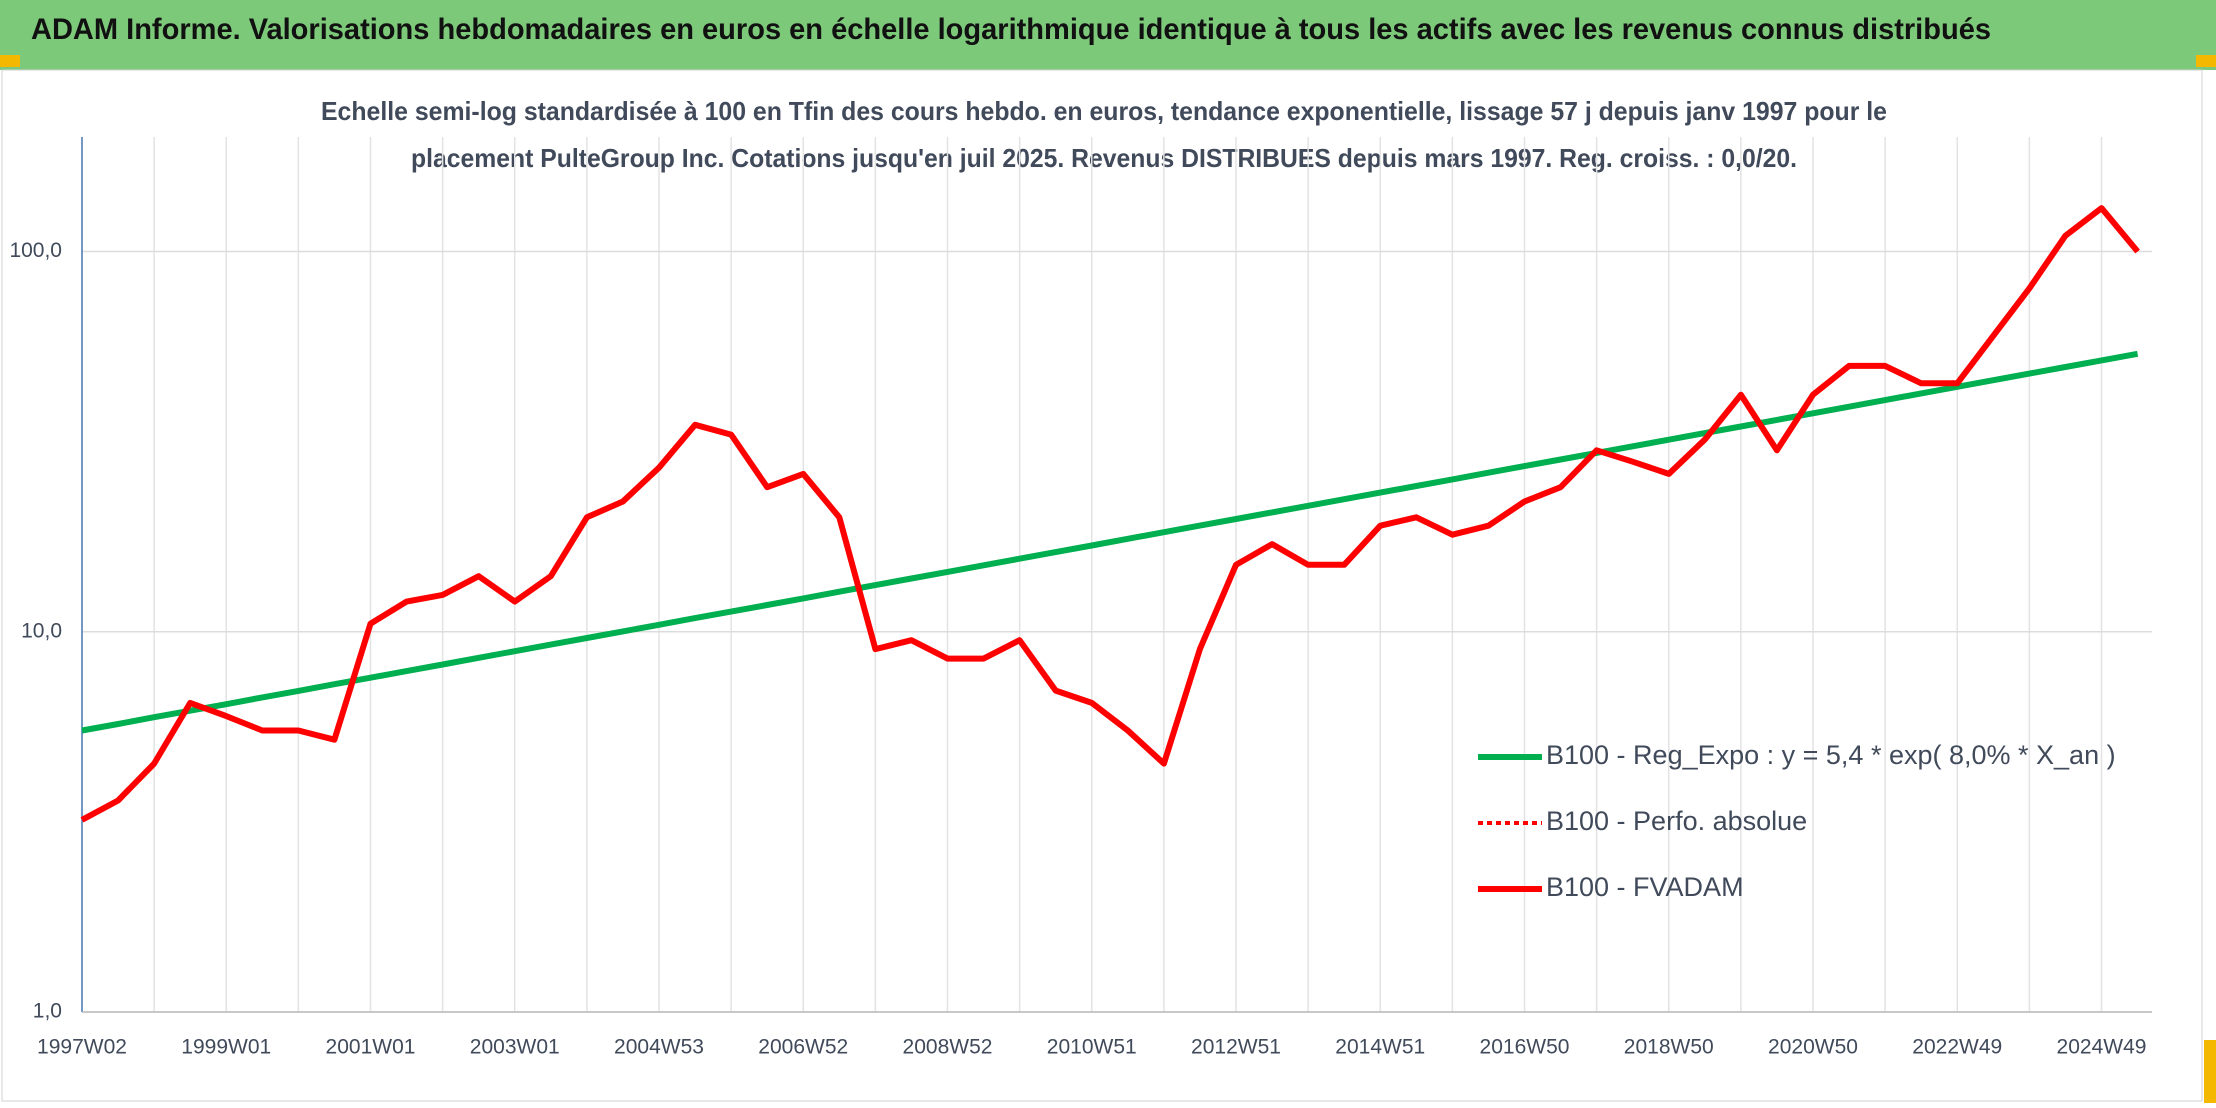 This screenshot has height=1108, width=2216. I want to click on legend-label: B100 - Perfo. absolue, so click(1676, 821).